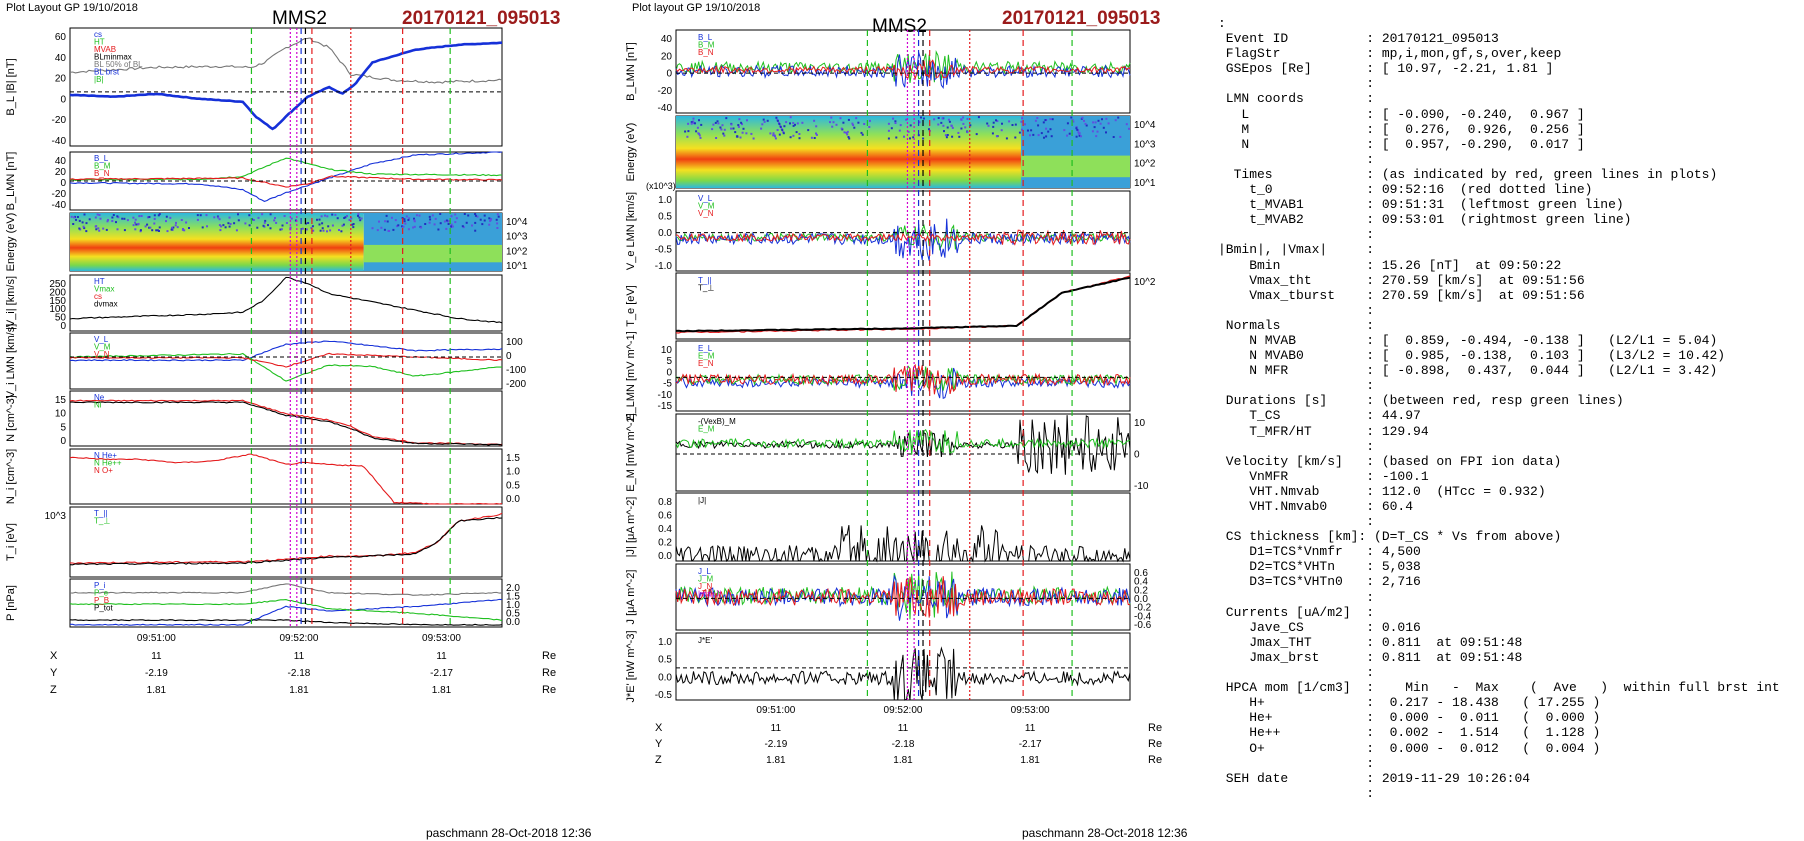 The image size is (1804, 841). I want to click on heatmap-band-left, so click(217, 242).